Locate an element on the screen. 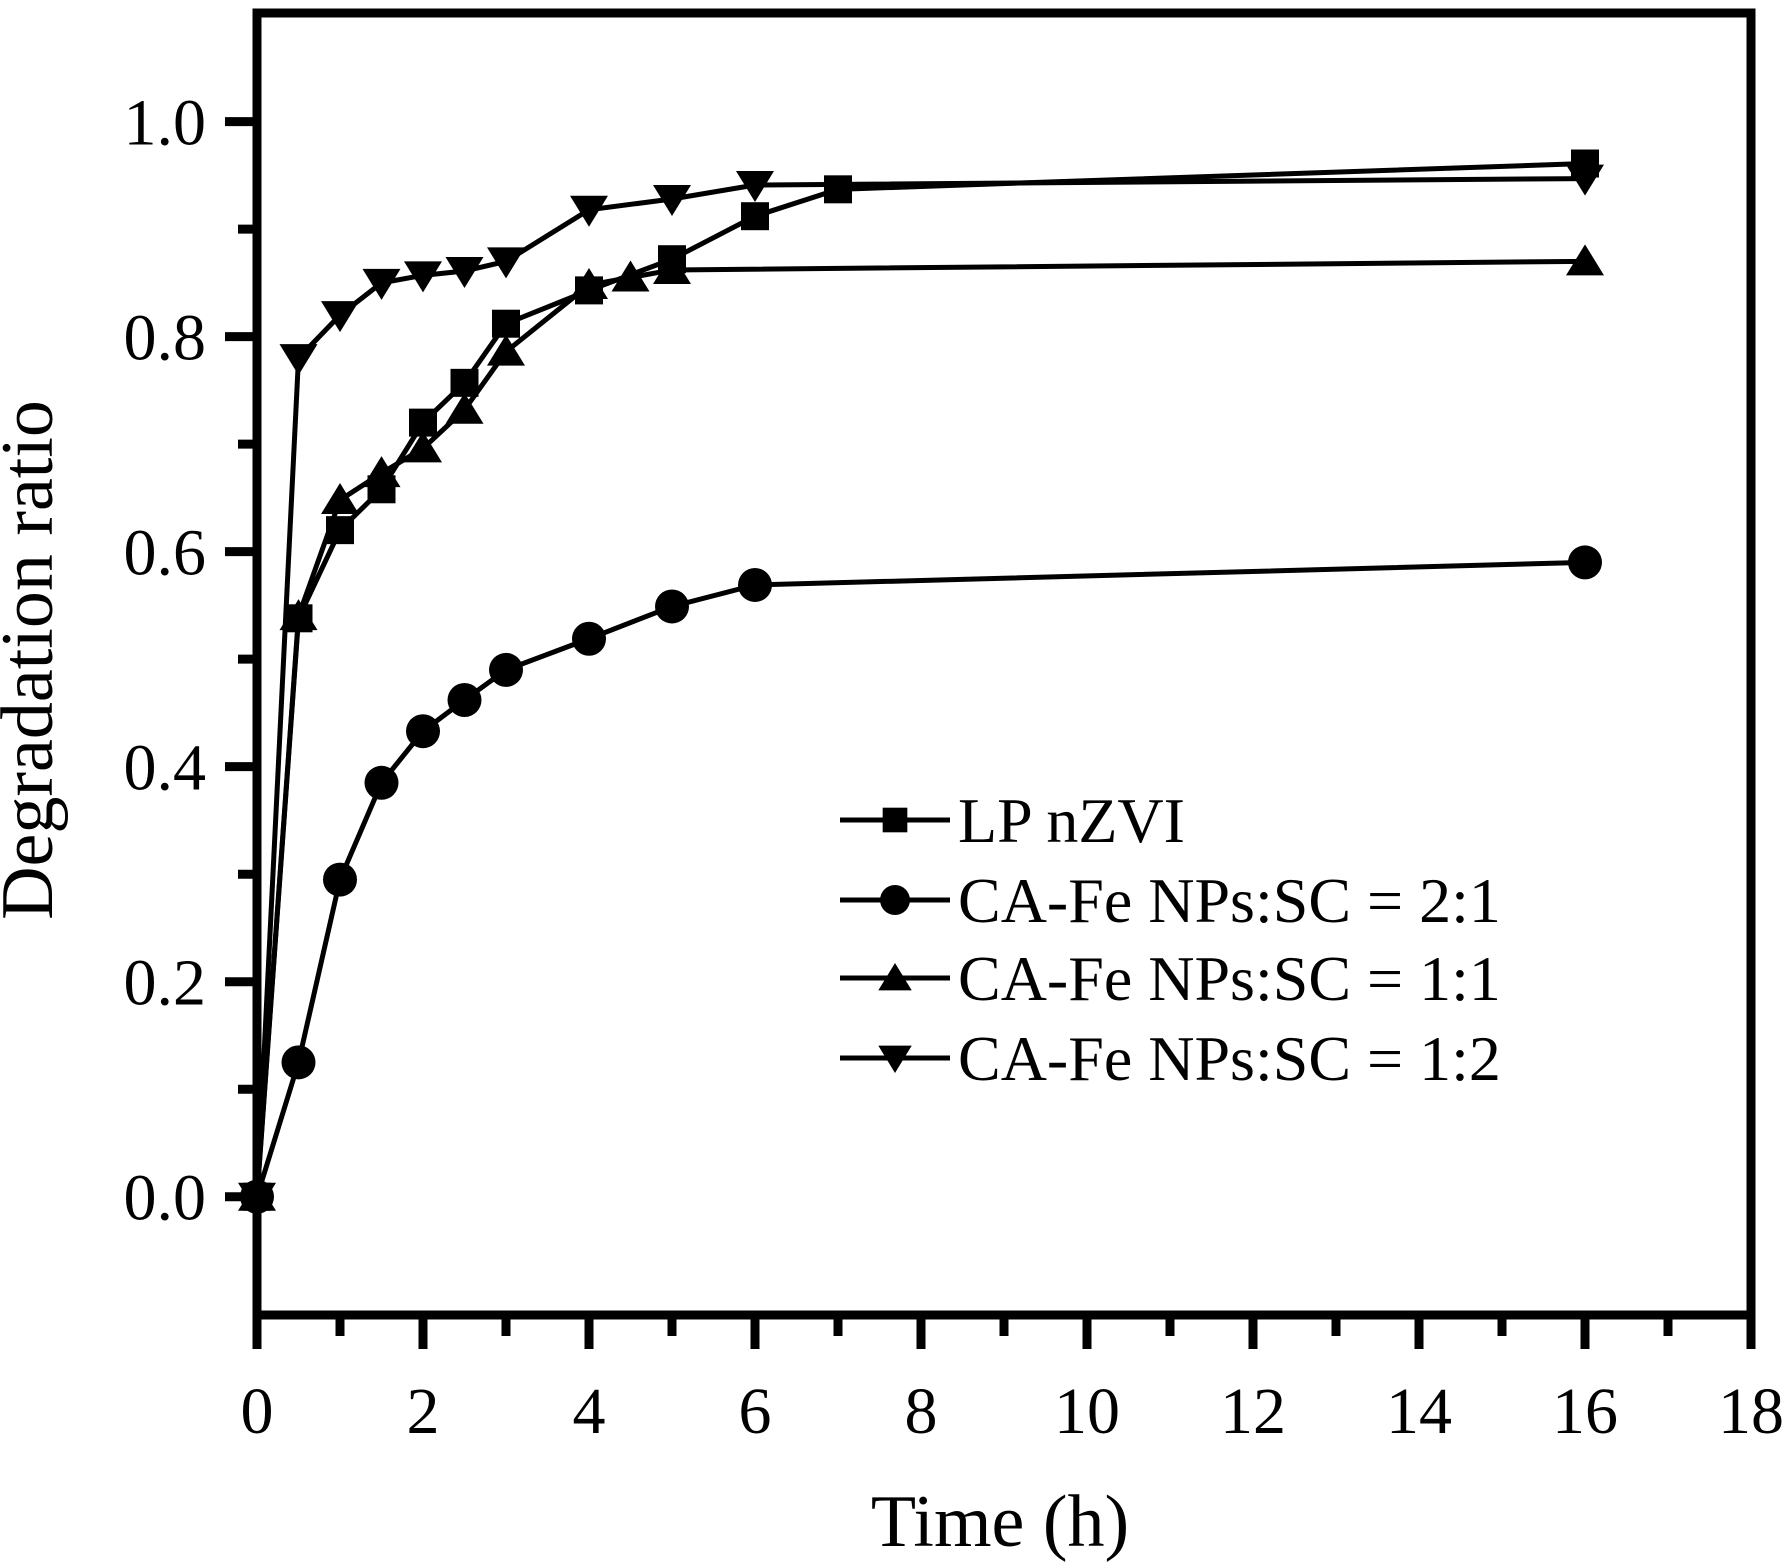 This screenshot has width=1782, height=1566. x-tick-label: 10 is located at coordinates (1087, 1411).